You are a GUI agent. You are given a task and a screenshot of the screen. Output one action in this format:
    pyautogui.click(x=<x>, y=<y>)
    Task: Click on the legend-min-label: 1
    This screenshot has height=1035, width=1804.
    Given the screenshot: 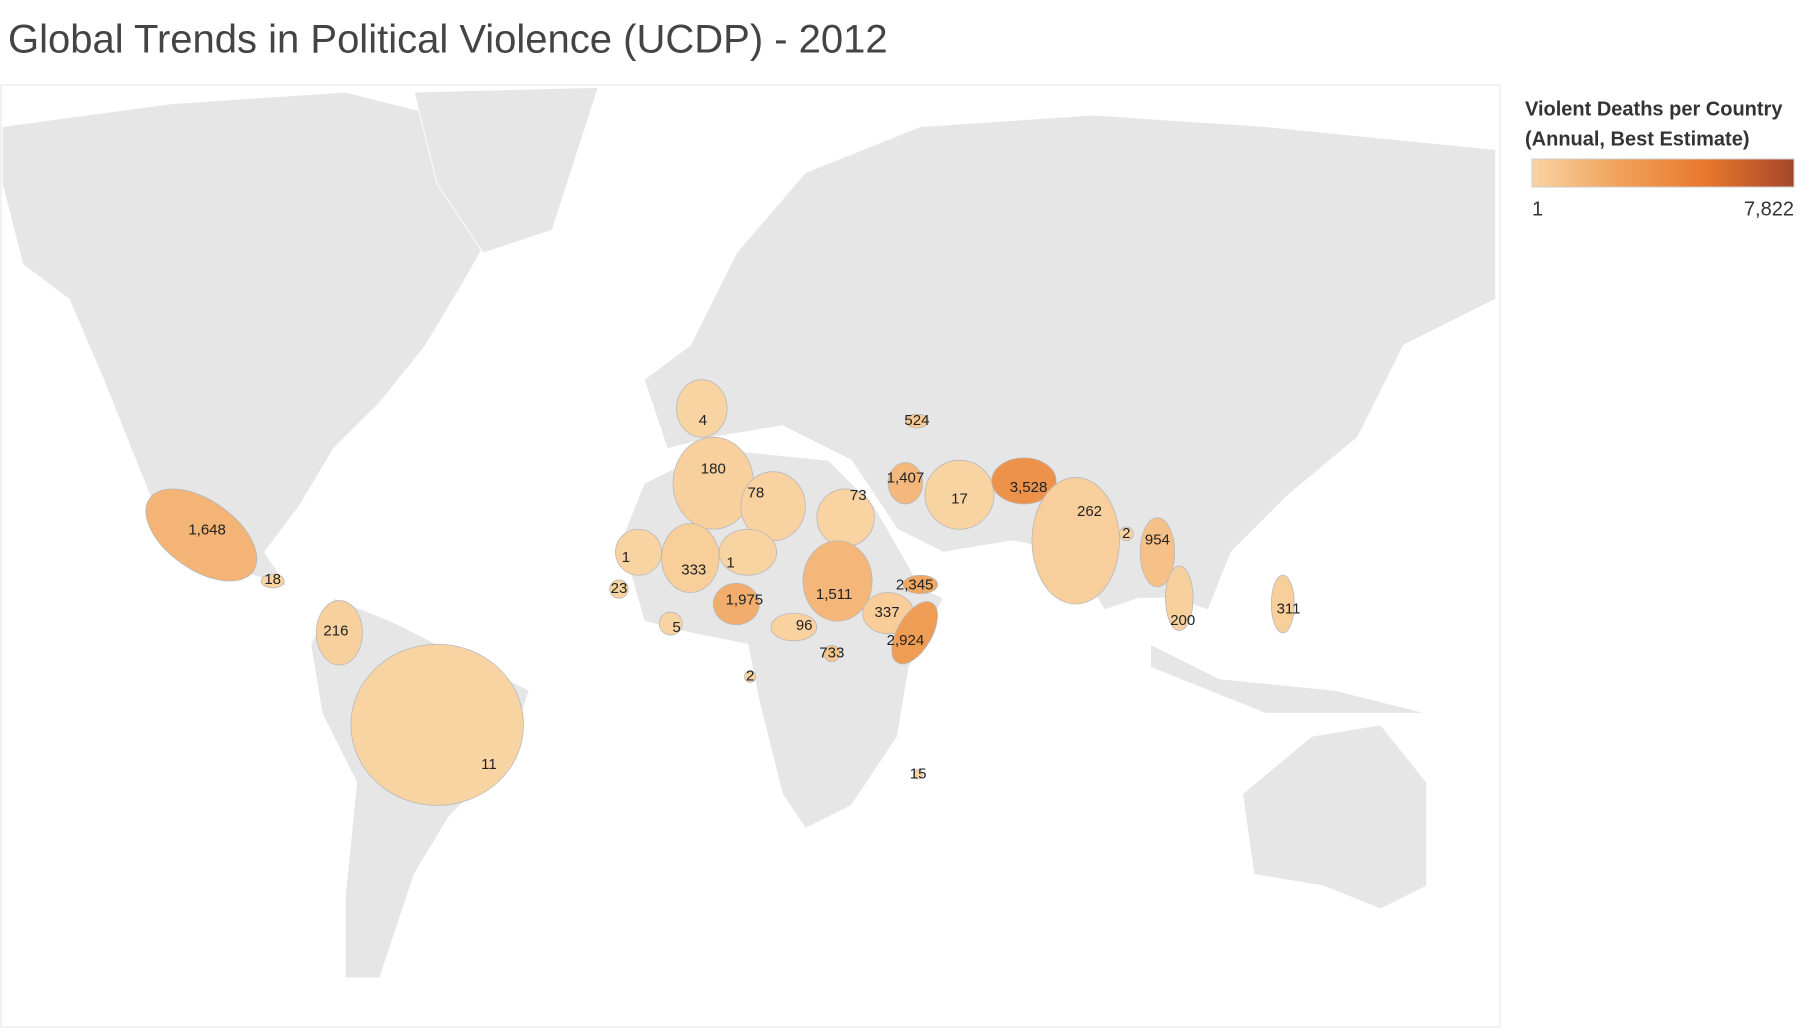 What is the action you would take?
    pyautogui.click(x=1537, y=209)
    